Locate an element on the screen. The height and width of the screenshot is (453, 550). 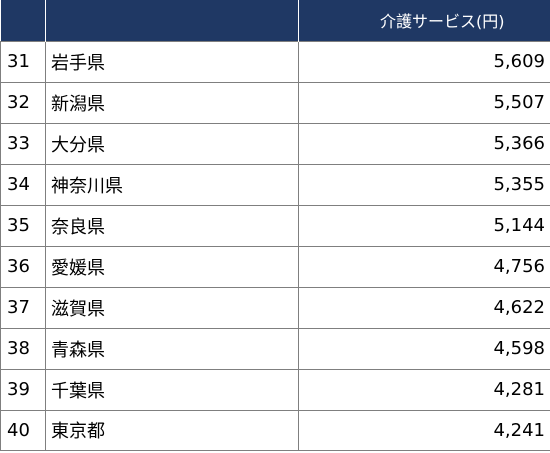
table-row: 36 愛媛県 4,756 is located at coordinates (275, 266).